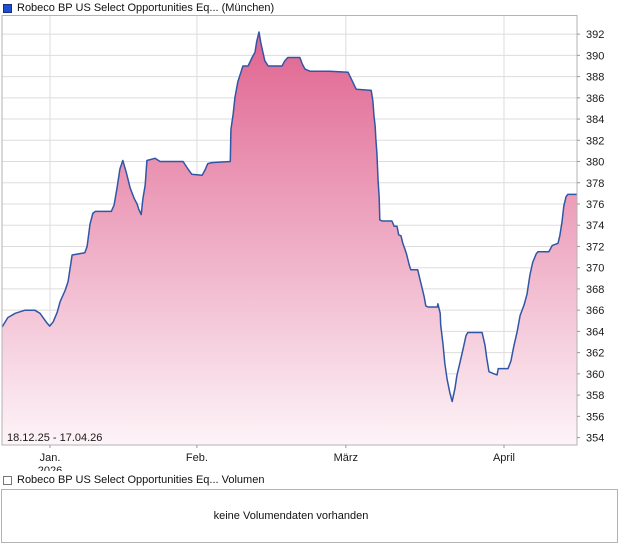  Describe the element at coordinates (595, 120) in the screenshot. I see `y-tick-label: 384` at that location.